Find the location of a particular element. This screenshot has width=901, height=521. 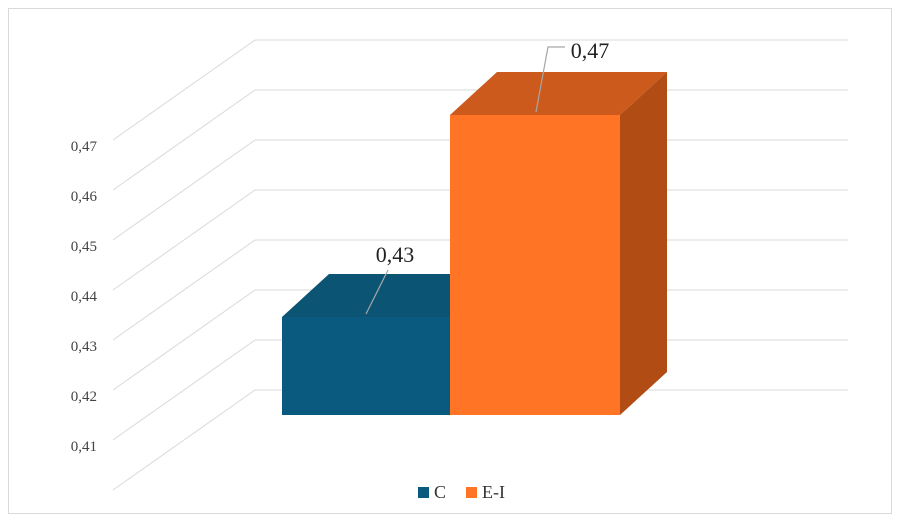

bar-e-i-top is located at coordinates (558, 93).